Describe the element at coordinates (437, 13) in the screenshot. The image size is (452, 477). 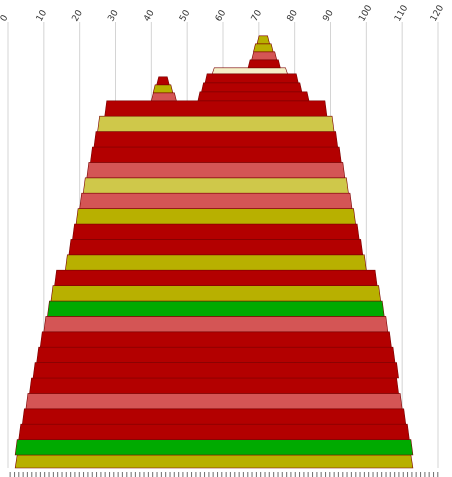
I see `x-tick-label: 120` at that location.